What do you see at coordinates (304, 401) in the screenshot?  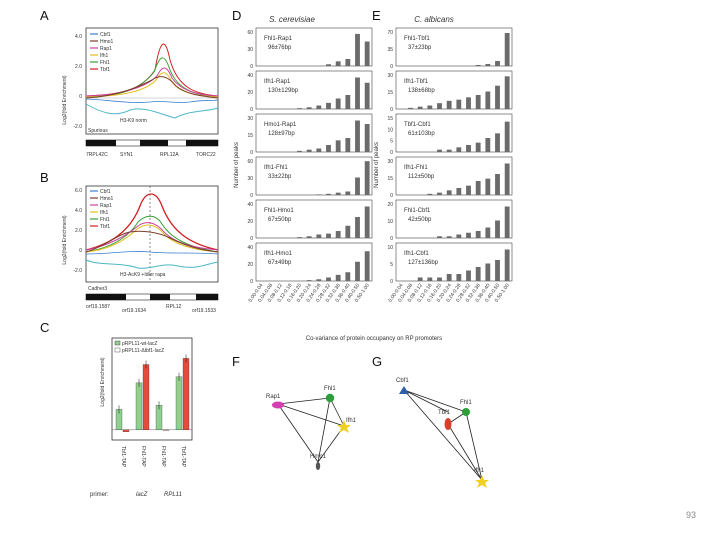 I see `edge-rap1-fhl1` at bounding box center [304, 401].